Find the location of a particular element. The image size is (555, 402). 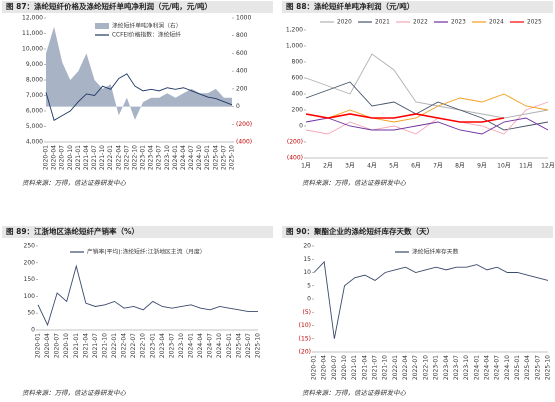

x-tick-label: 2月 is located at coordinates (328, 166).